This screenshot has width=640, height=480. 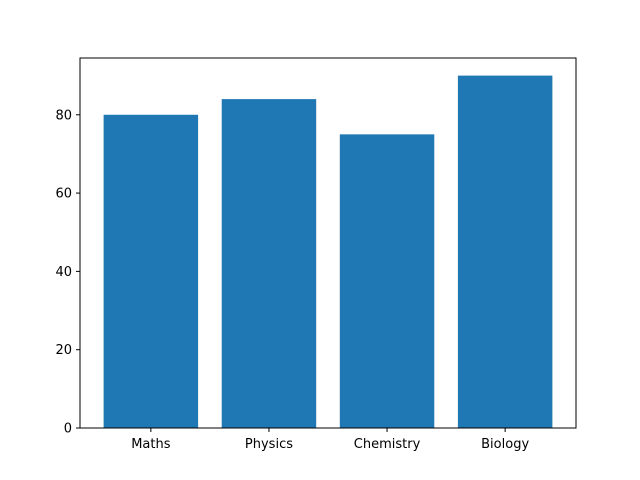 What do you see at coordinates (63, 350) in the screenshot?
I see `y-tick-label: 20` at bounding box center [63, 350].